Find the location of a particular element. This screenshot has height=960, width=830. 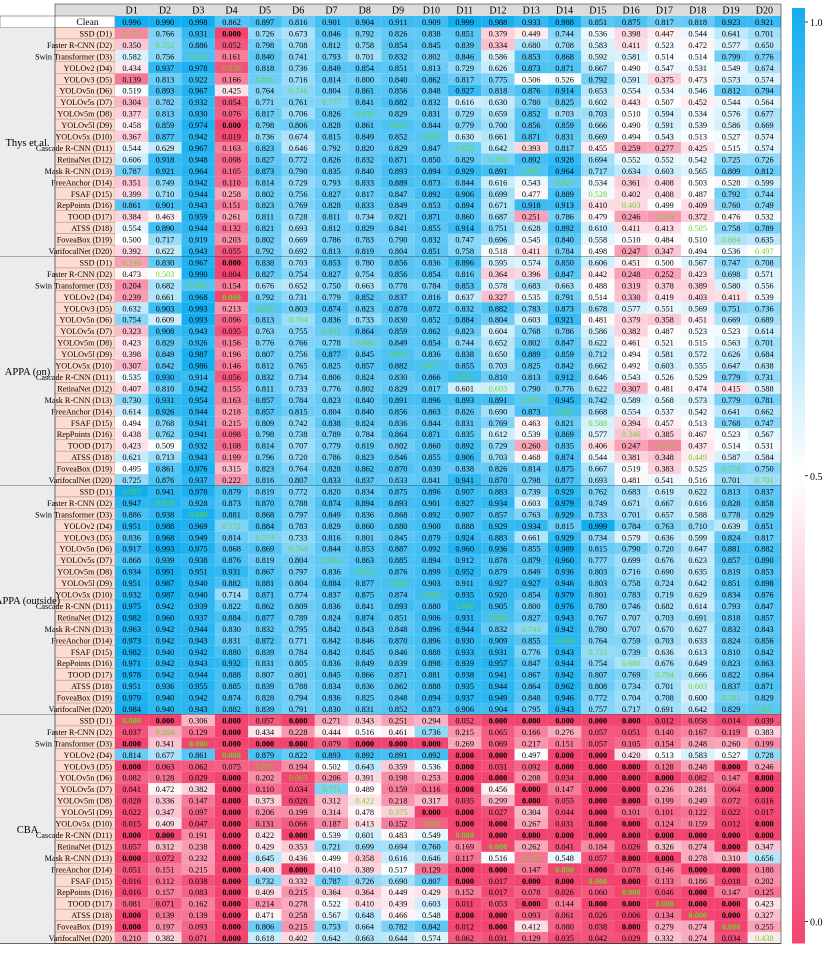

cell-value: 0.500 is located at coordinates (131, 240).